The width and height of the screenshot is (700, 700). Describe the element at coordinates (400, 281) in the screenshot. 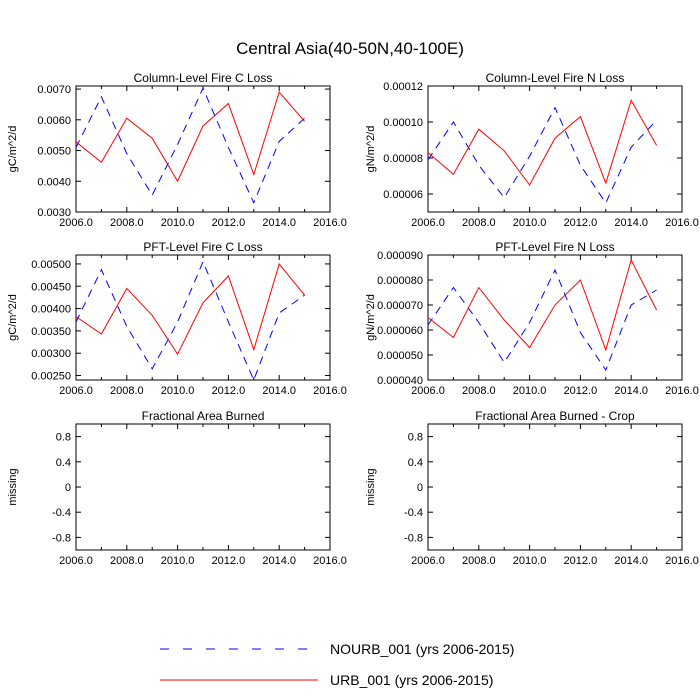

I see `y-tick-label: 0.000080` at that location.